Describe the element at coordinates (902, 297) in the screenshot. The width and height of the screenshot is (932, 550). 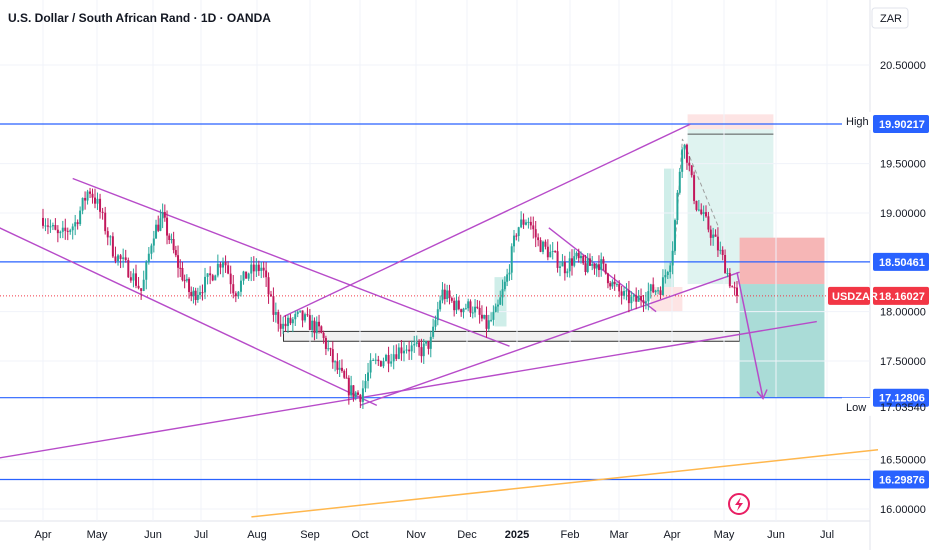
I see `price-label-value: 18.16027` at that location.